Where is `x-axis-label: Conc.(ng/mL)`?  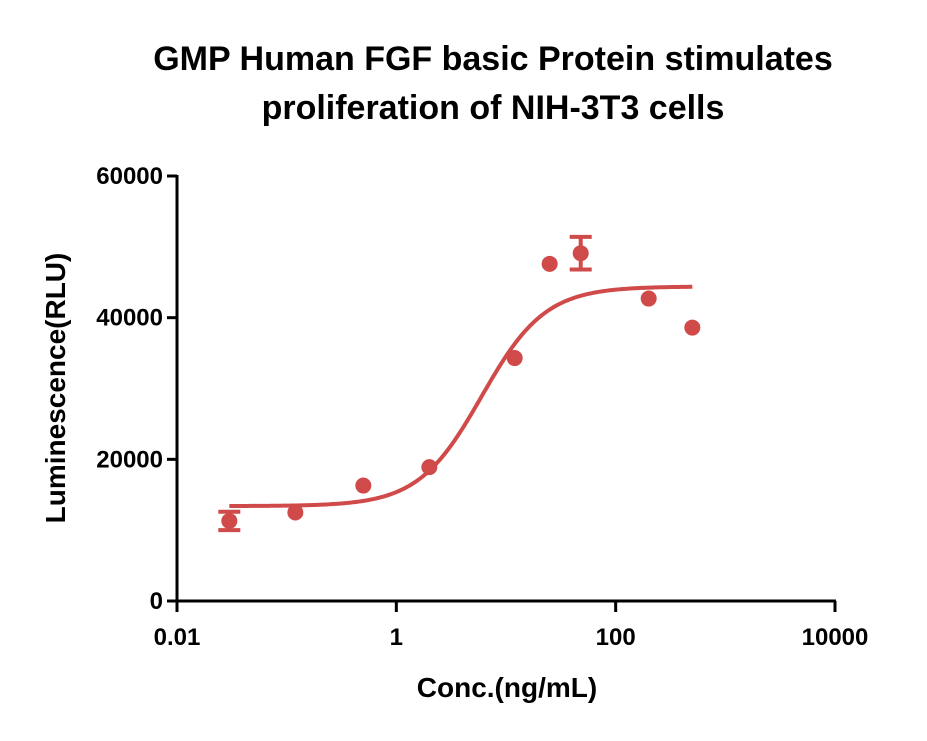
x-axis-label: Conc.(ng/mL) is located at coordinates (507, 687).